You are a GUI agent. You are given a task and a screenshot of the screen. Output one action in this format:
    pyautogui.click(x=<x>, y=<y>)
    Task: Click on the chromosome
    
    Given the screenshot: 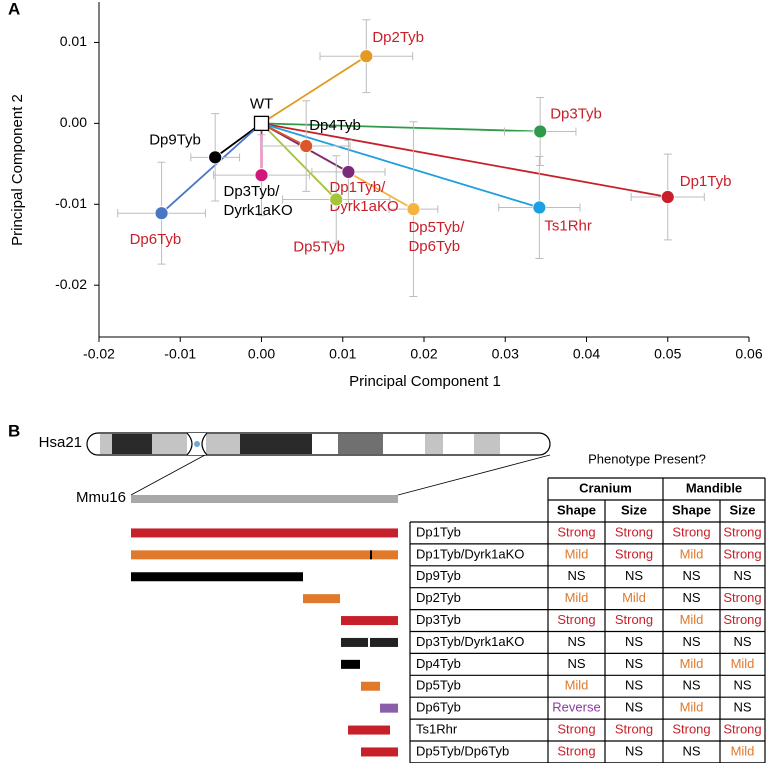 What is the action you would take?
    pyautogui.click(x=318, y=467)
    